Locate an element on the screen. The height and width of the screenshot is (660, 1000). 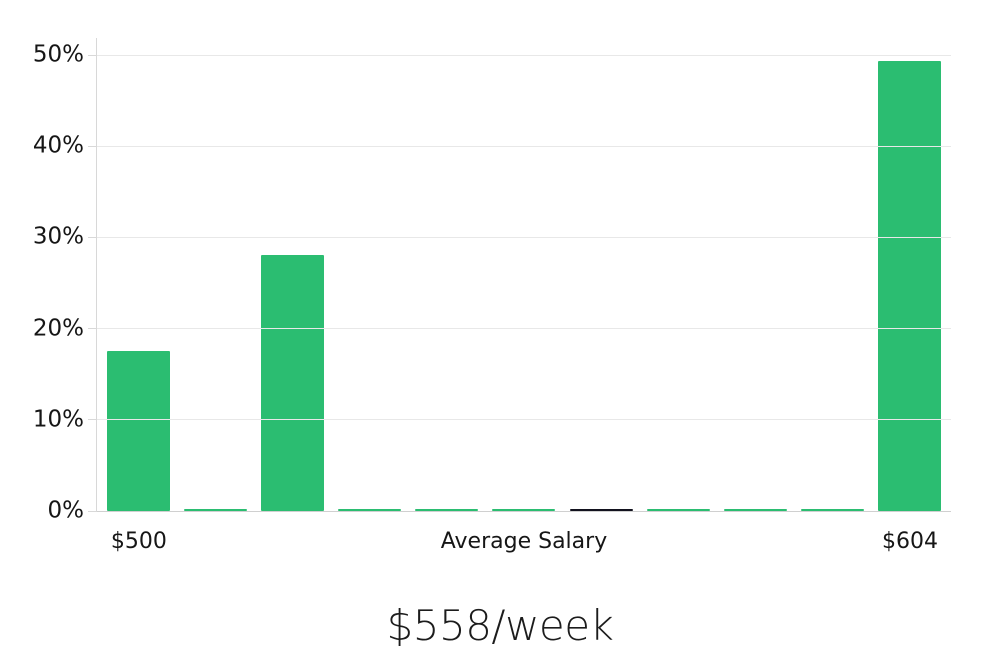
x-axis: $500 Average Salary $604 is located at coordinates (524, 542).